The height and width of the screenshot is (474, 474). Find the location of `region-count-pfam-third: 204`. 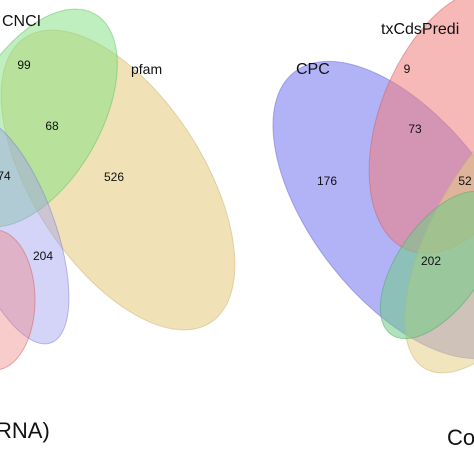

region-count-pfam-third: 204 is located at coordinates (43, 256).